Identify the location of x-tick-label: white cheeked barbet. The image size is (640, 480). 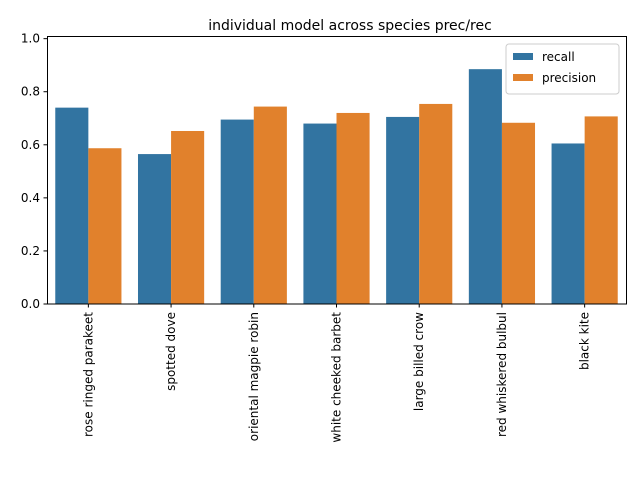
(337, 377).